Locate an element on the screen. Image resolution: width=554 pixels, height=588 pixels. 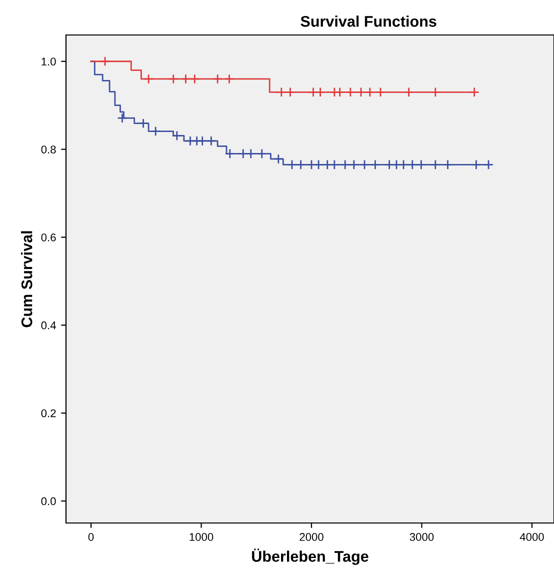
x-axis-title: Überleben_Tage is located at coordinates (310, 556).